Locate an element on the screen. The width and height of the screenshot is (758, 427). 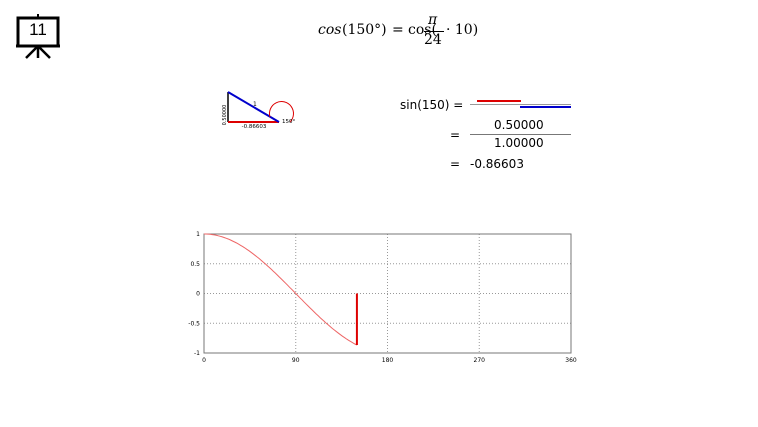
calc-fraction-bar is located at coordinates (520, 134).